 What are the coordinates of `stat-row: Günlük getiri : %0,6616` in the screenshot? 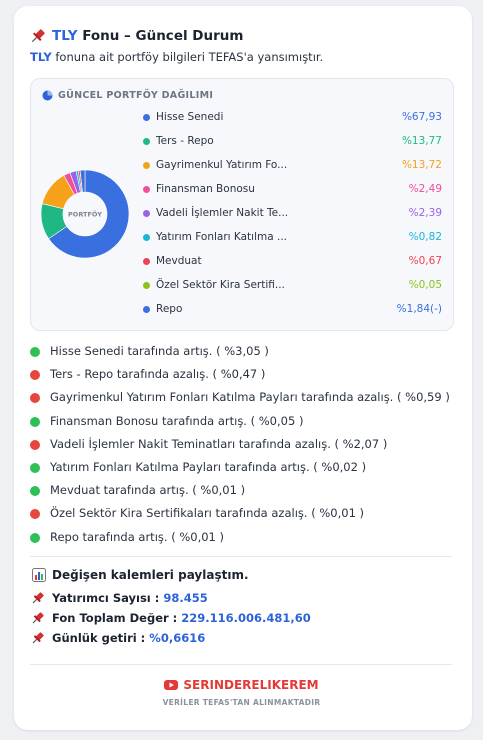 It's located at (128, 638).